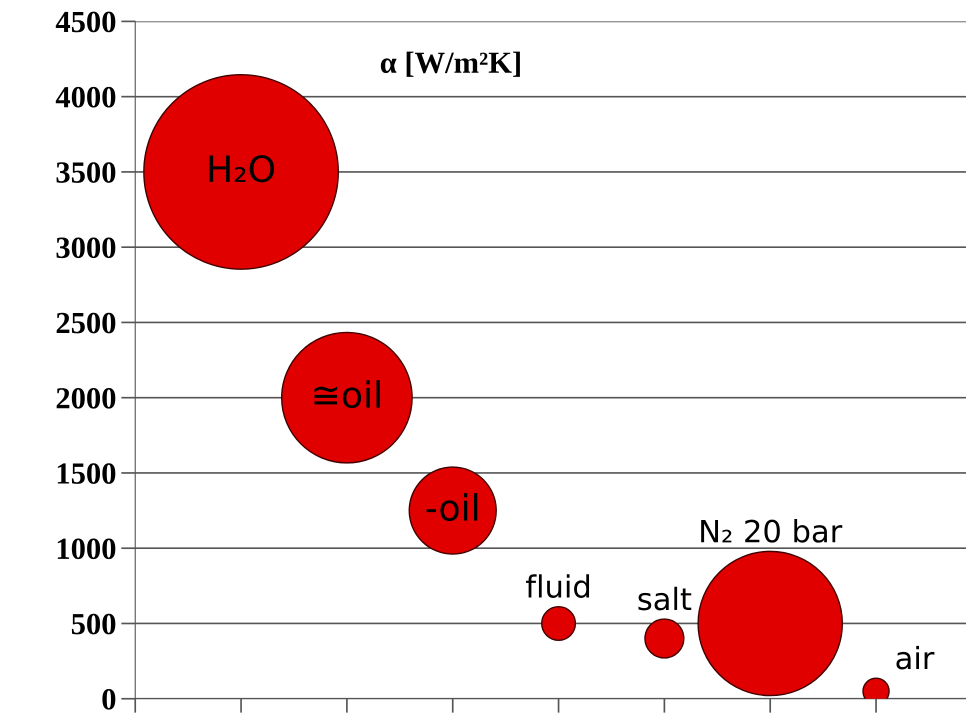 The height and width of the screenshot is (713, 966). What do you see at coordinates (915, 658) in the screenshot?
I see `series-label: air` at bounding box center [915, 658].